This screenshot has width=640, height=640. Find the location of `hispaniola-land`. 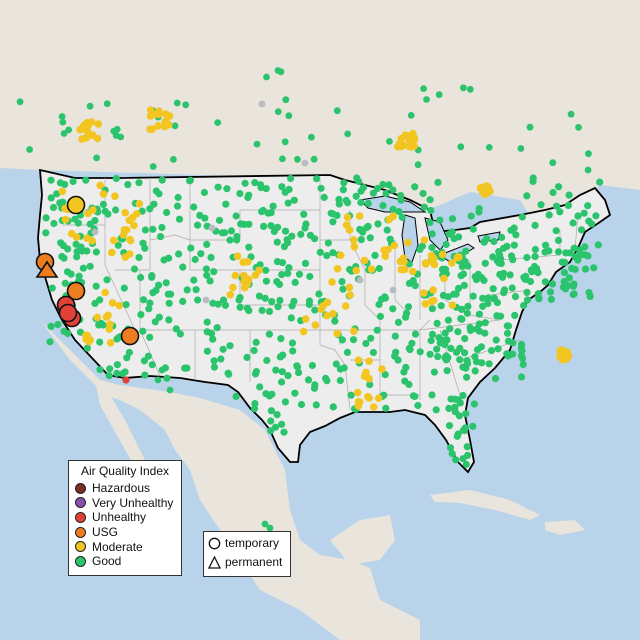

hispaniola-land is located at coordinates (565, 527).